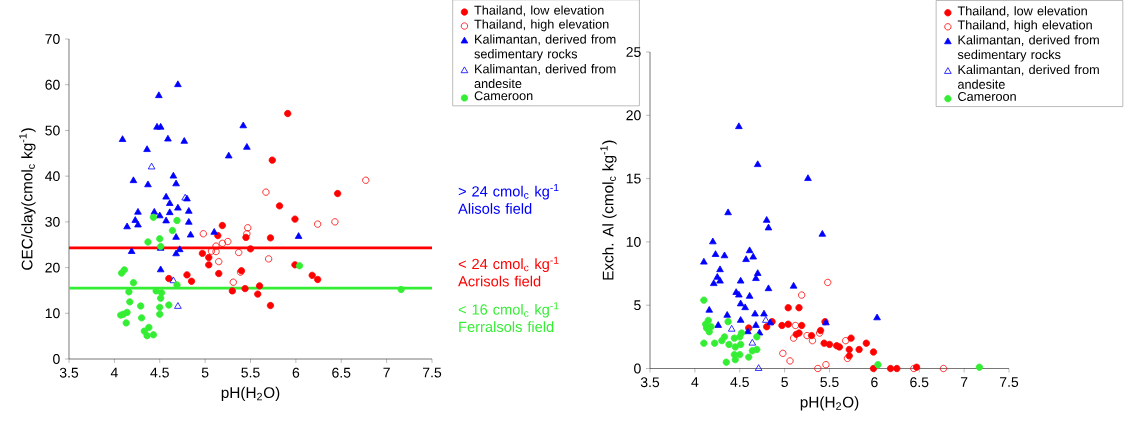 The image size is (1137, 428). What do you see at coordinates (52, 221) in the screenshot?
I see `y-tick-label: 30` at bounding box center [52, 221].